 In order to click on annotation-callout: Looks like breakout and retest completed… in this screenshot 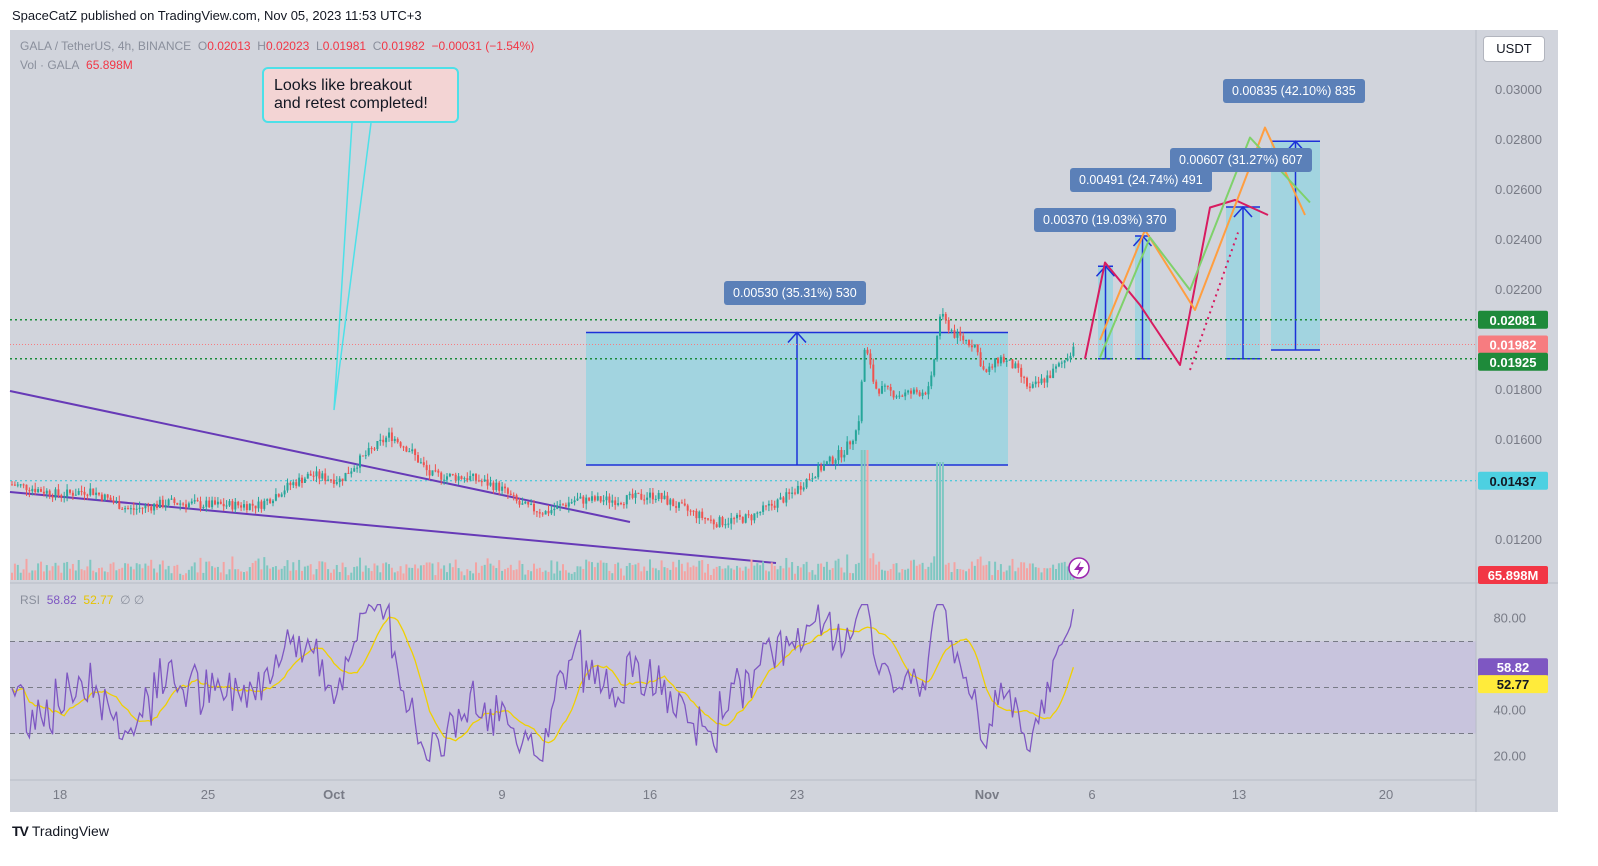, I will do `click(360, 95)`.